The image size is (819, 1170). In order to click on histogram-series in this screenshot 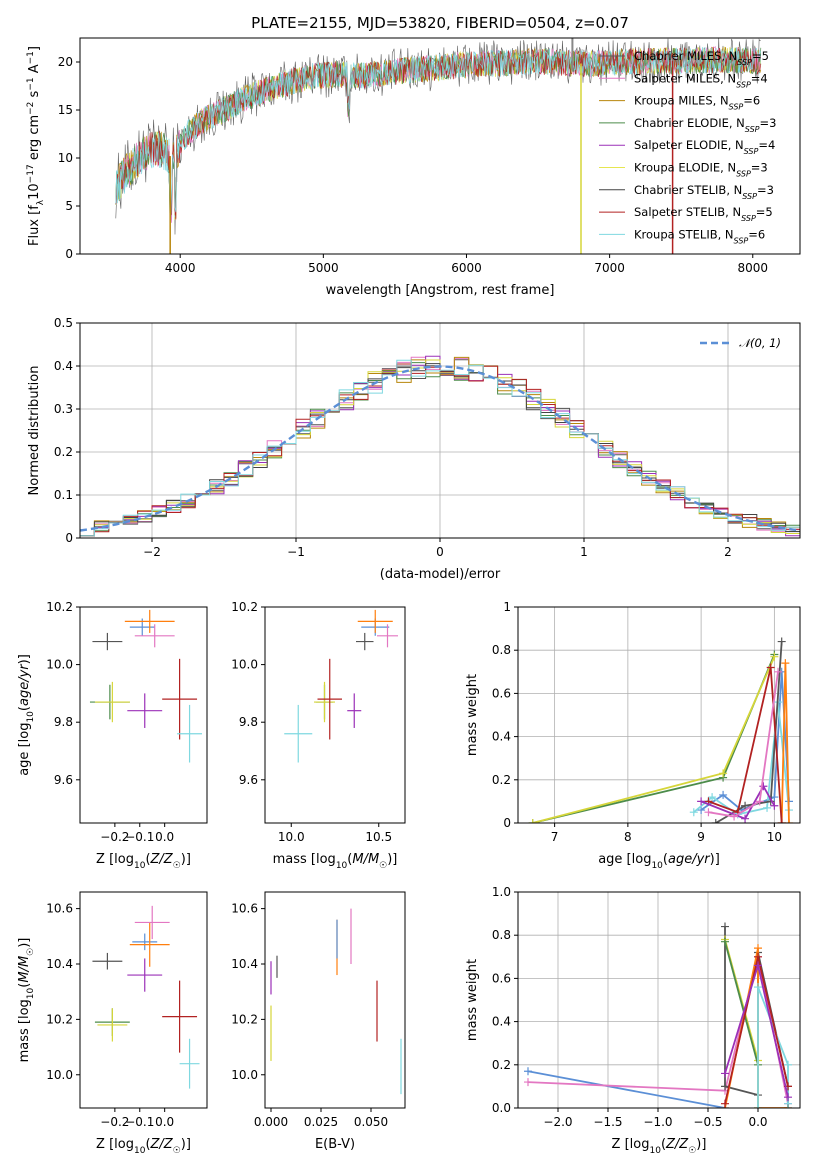, I will do `click(440, 448)`.